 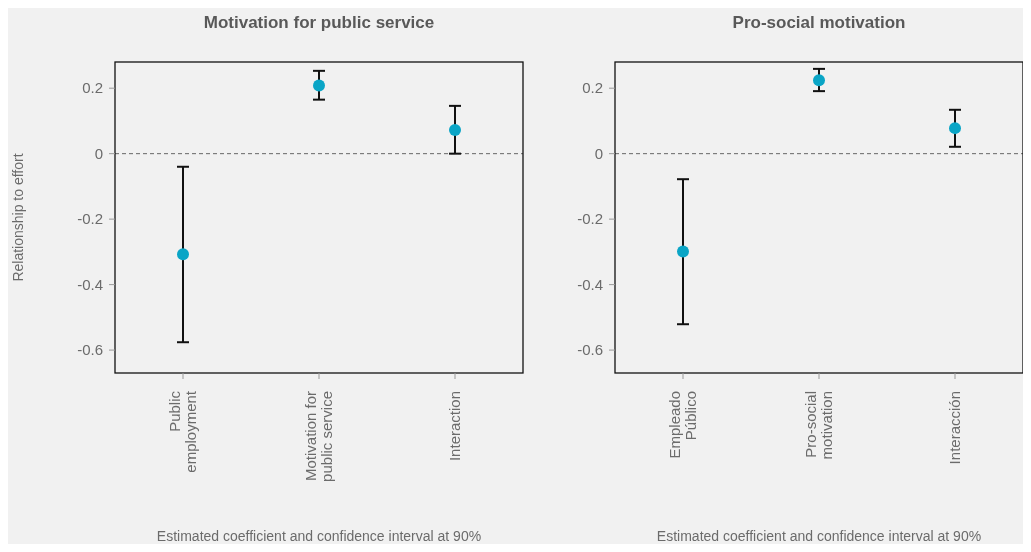 What do you see at coordinates (683, 425) in the screenshot?
I see `x-tick-label: Empleado Público` at bounding box center [683, 425].